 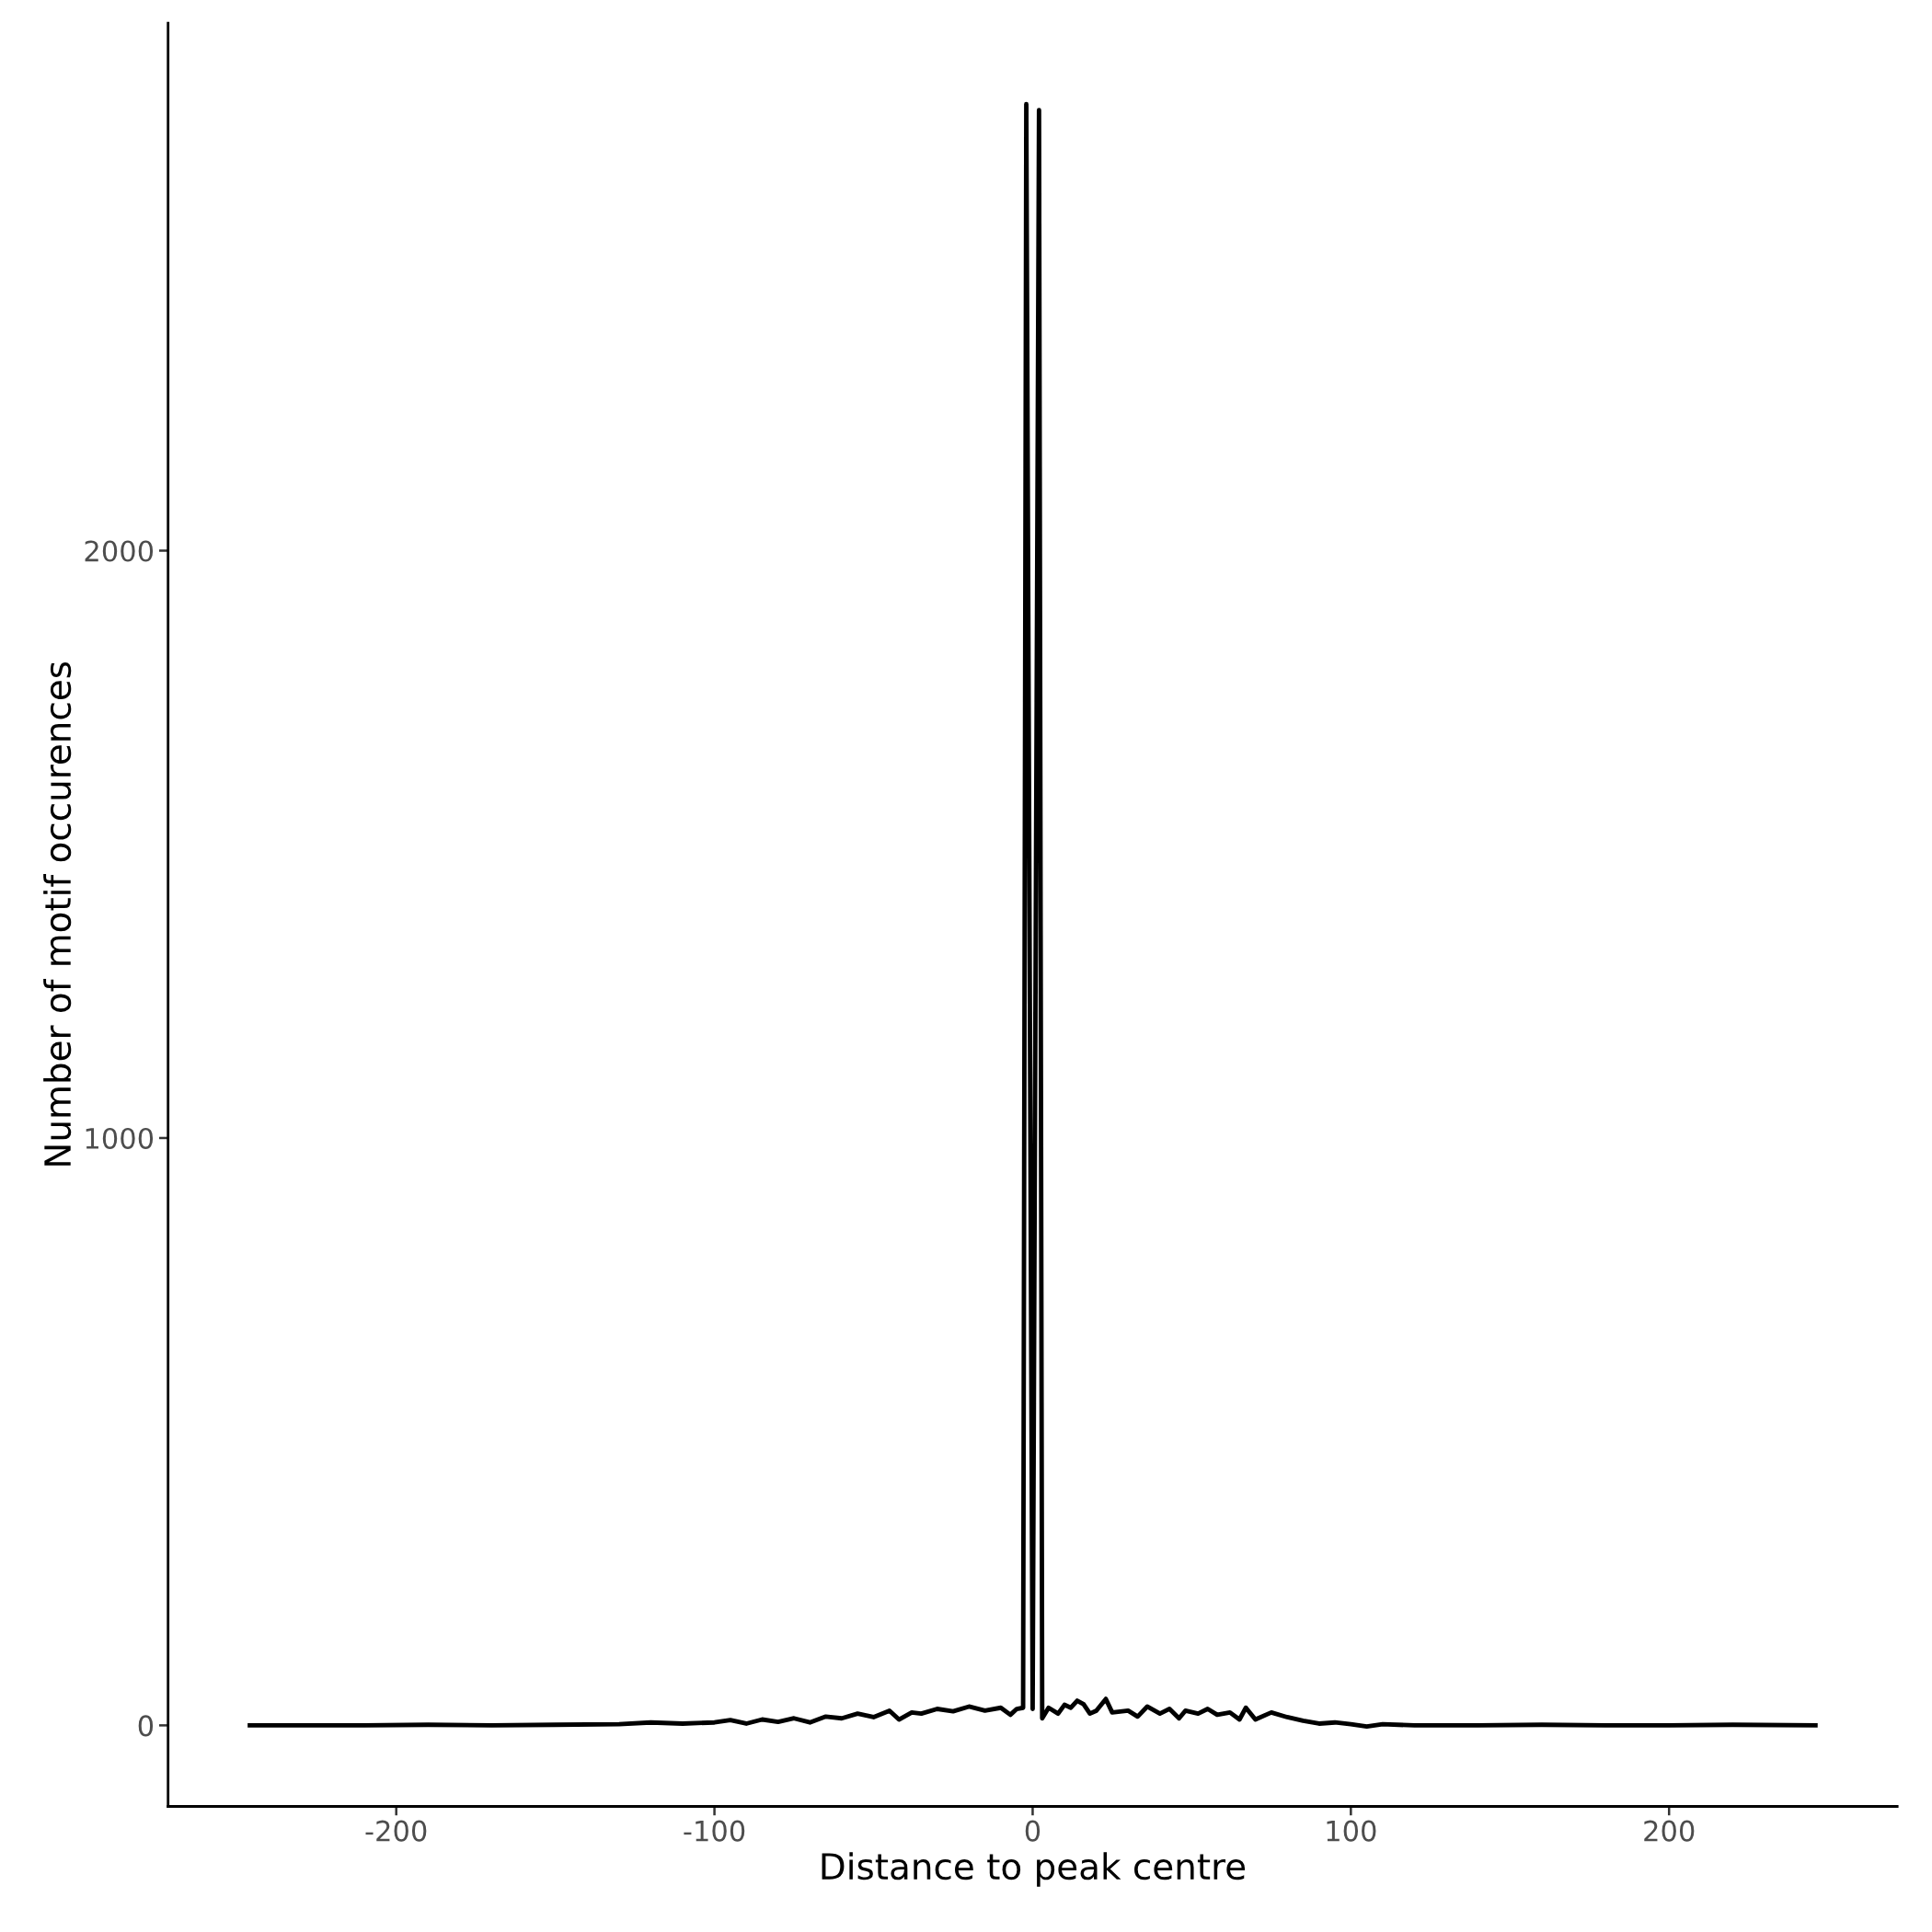 I want to click on y-axis-title: Number of motif occurences, so click(x=57, y=913).